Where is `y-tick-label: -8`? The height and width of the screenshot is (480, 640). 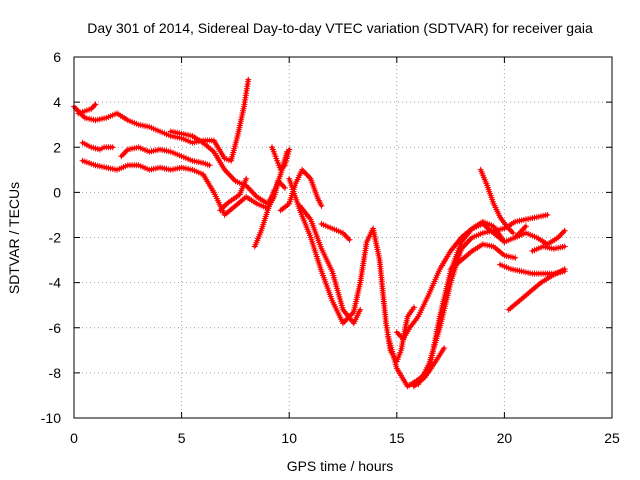
y-tick-label: -8 is located at coordinates (55, 373).